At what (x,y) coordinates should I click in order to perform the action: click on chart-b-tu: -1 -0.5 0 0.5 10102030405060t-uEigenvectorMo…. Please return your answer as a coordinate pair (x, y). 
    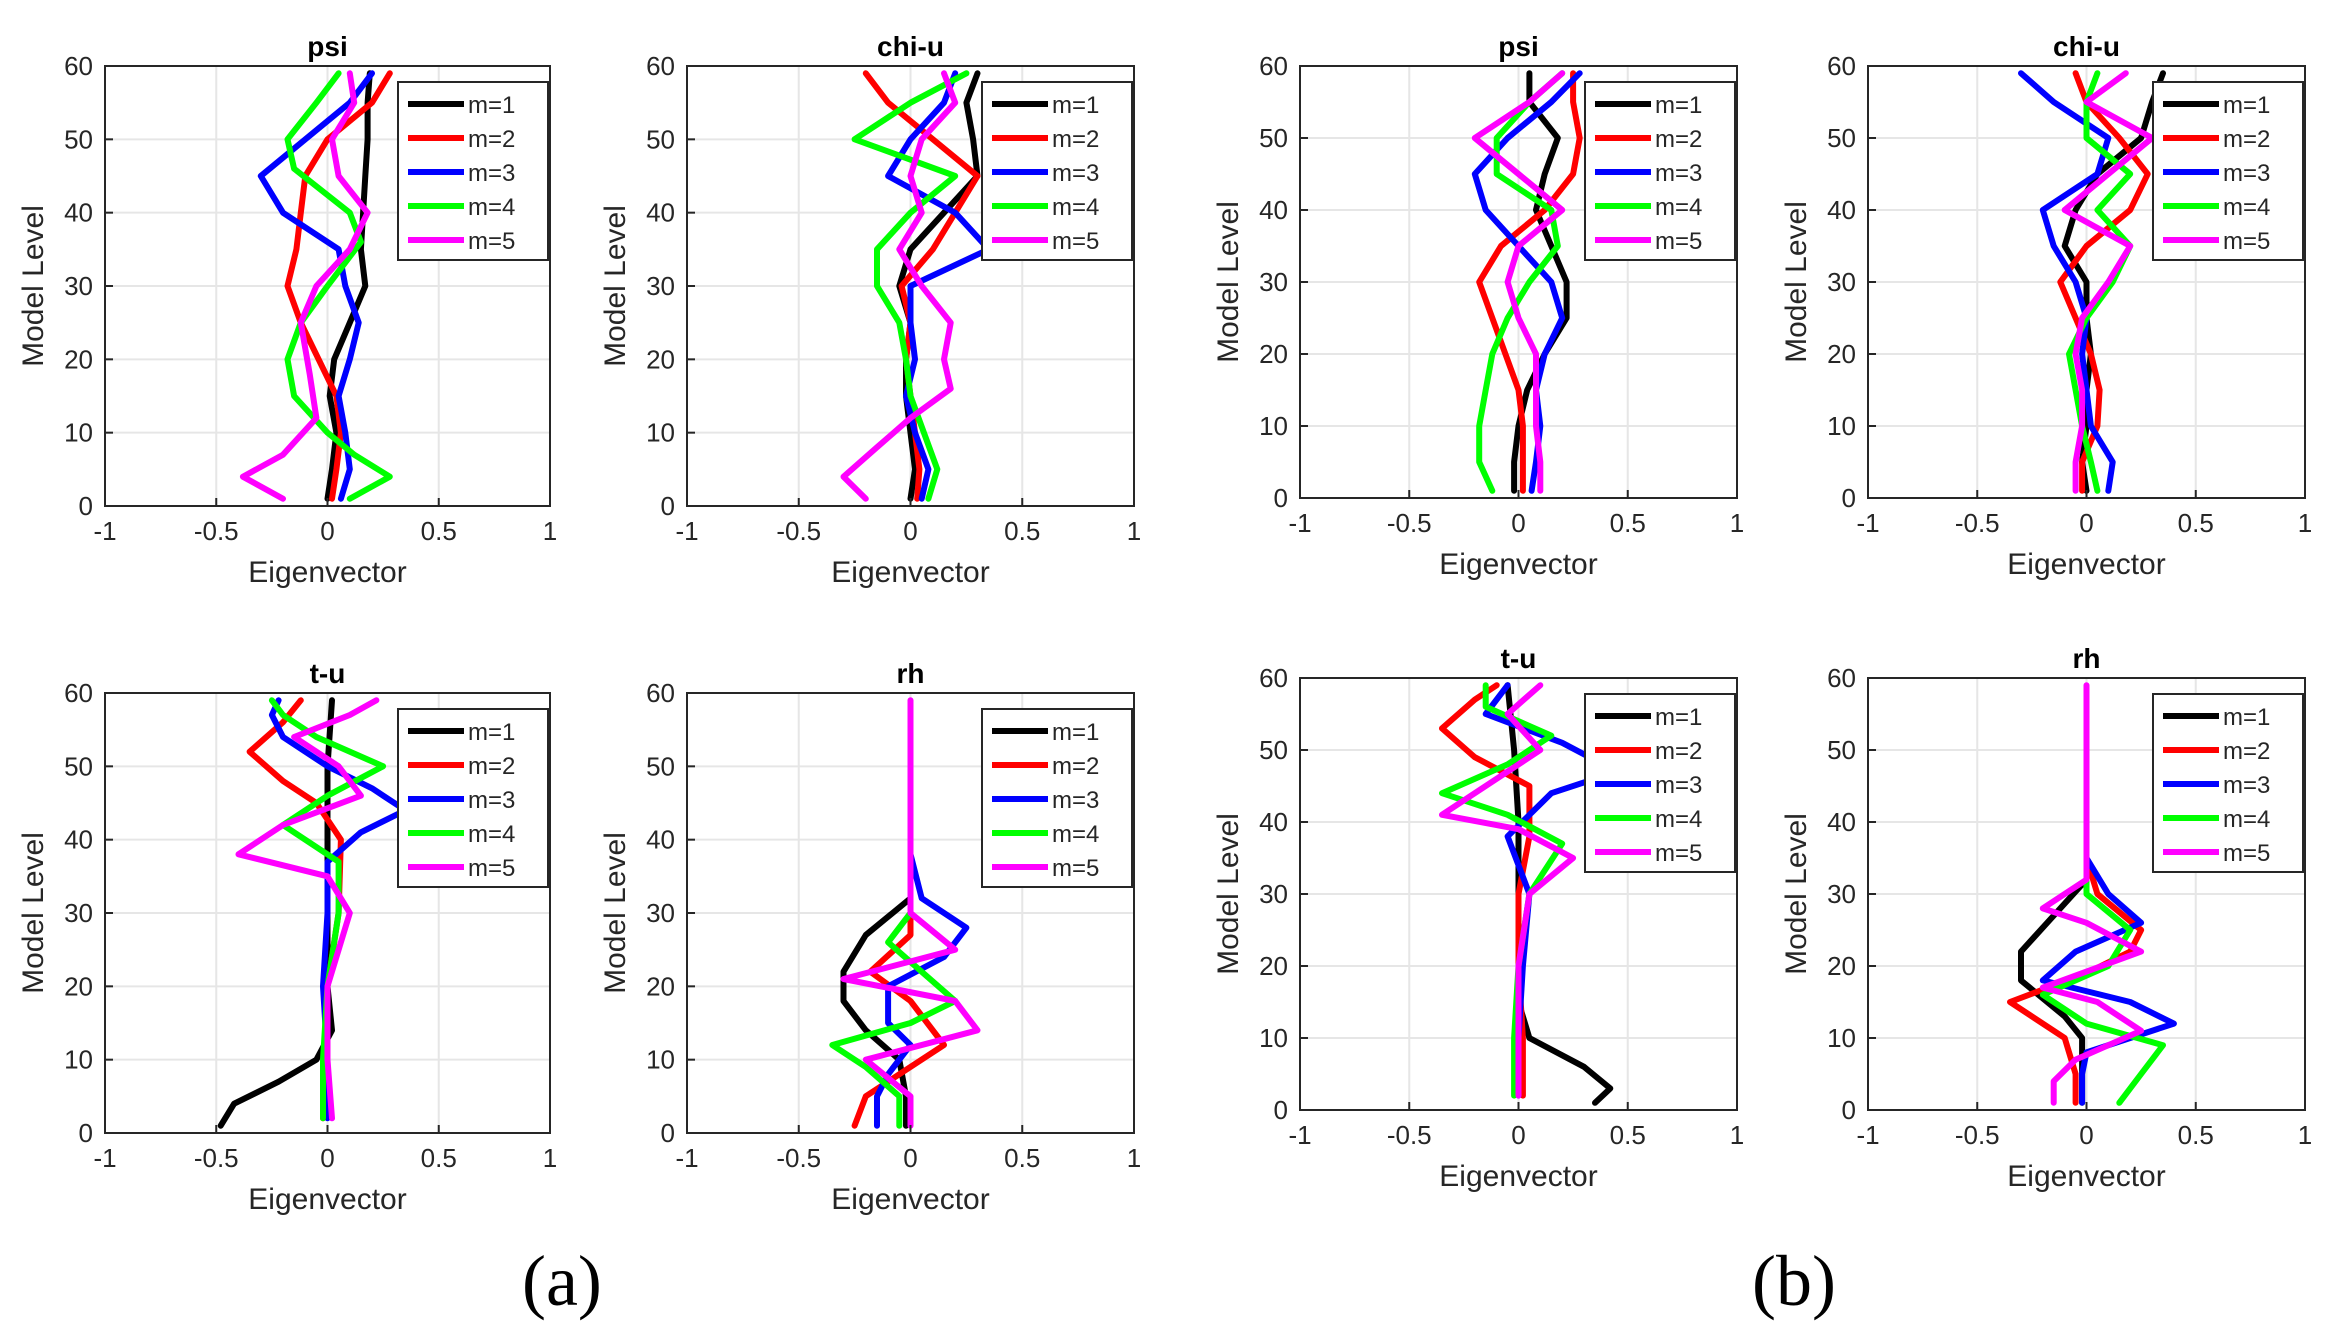
    Looking at the image, I should click on (1478, 918).